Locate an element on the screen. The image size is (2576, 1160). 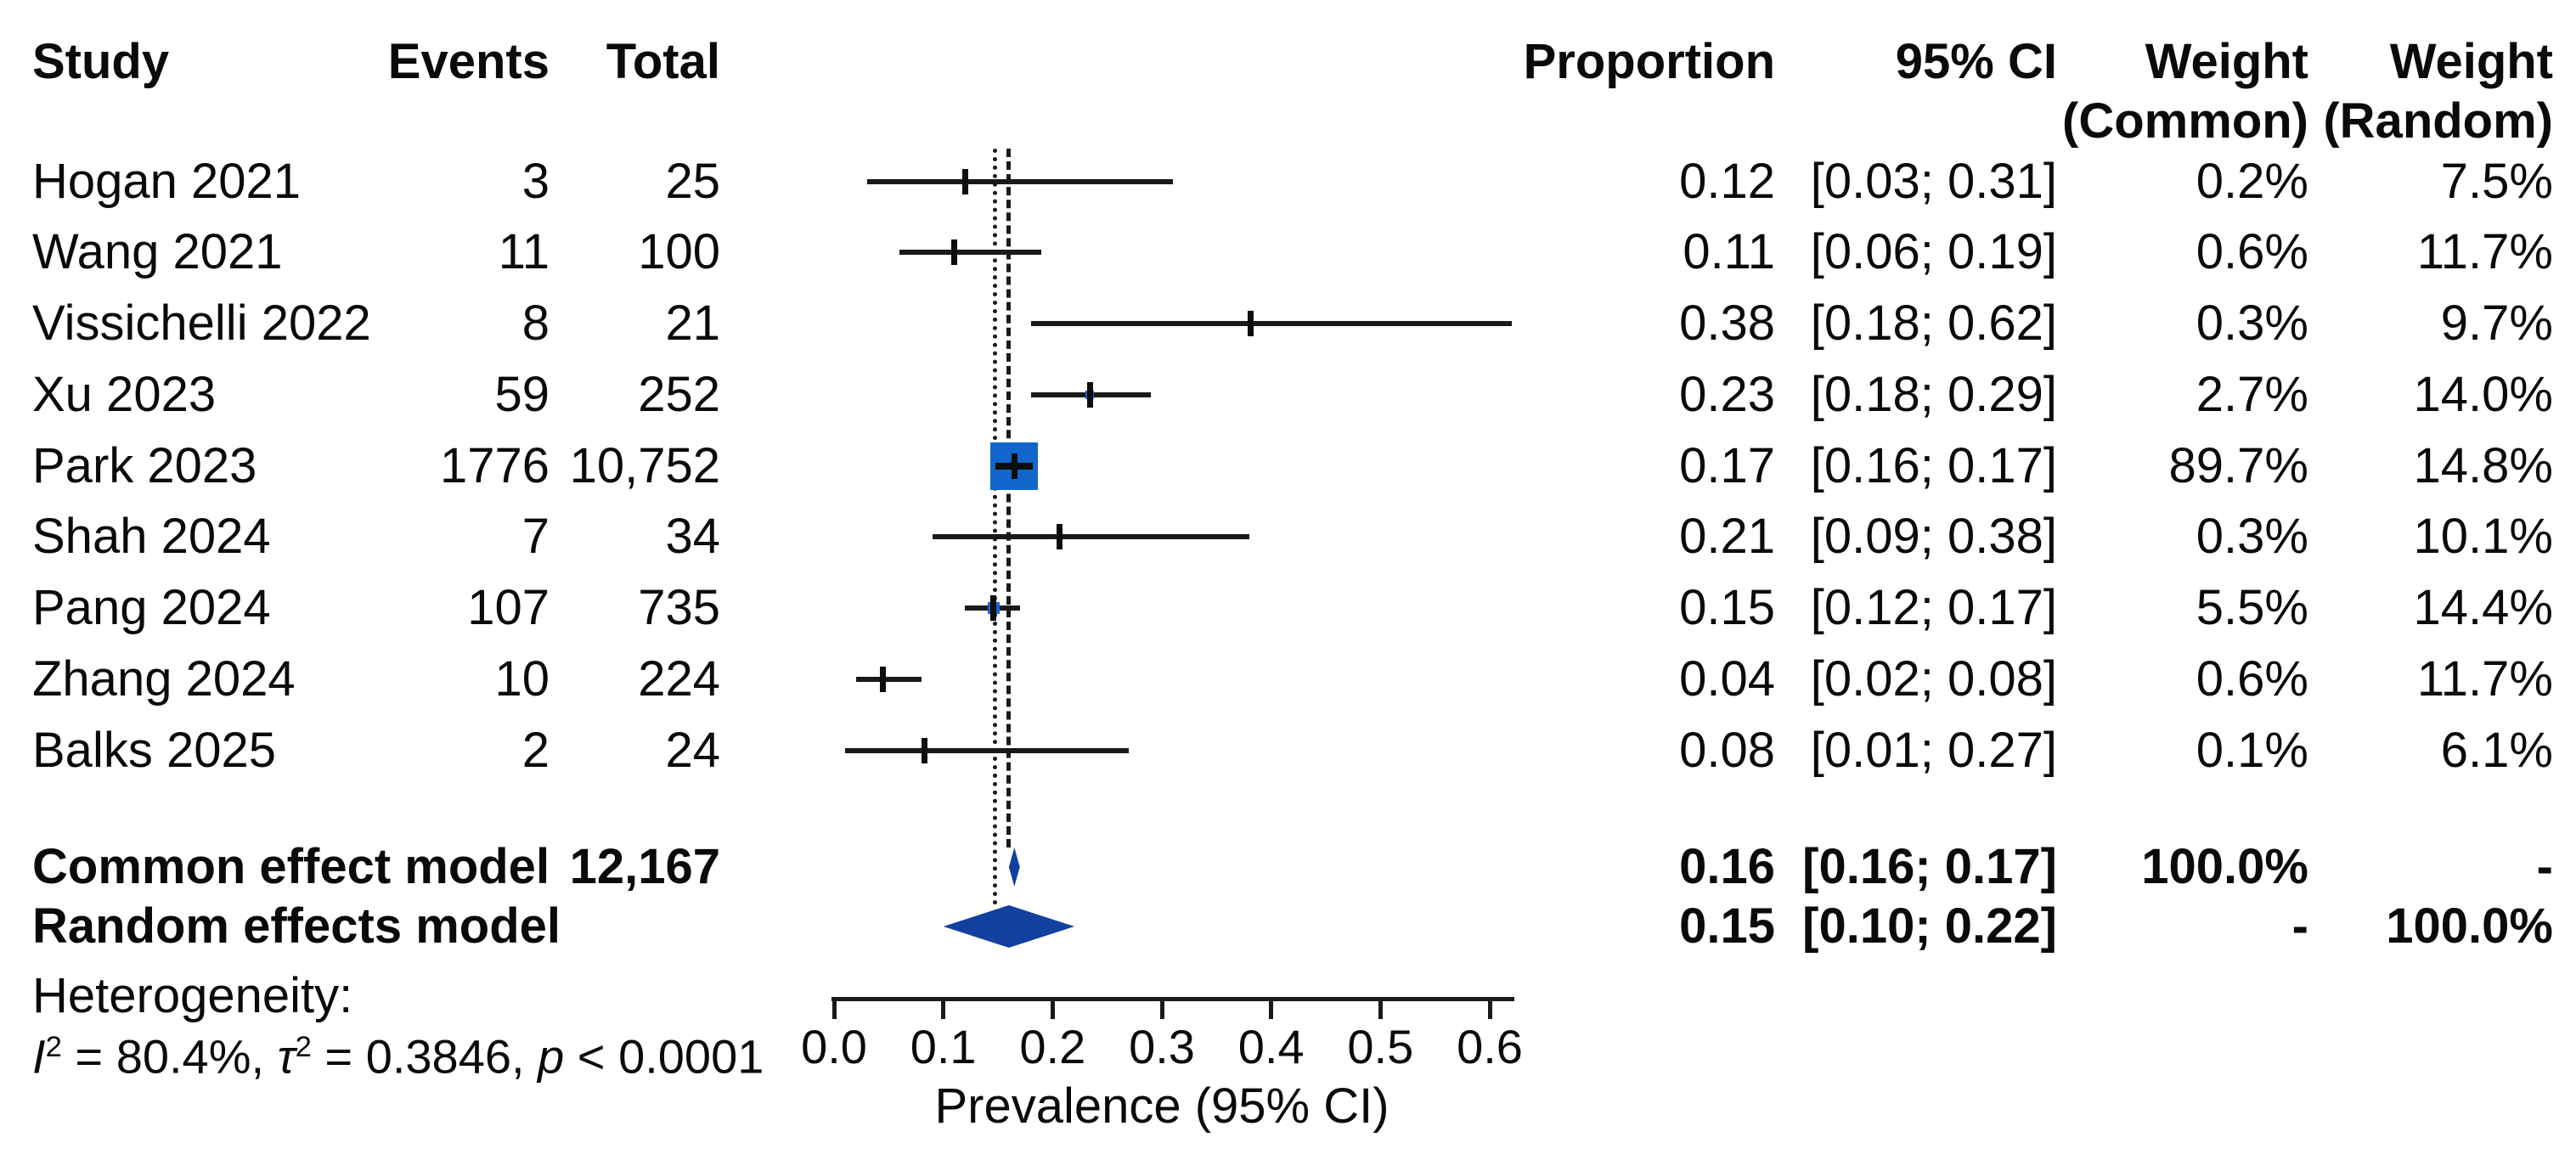
weight-common-value: 0.6% is located at coordinates (2252, 678).